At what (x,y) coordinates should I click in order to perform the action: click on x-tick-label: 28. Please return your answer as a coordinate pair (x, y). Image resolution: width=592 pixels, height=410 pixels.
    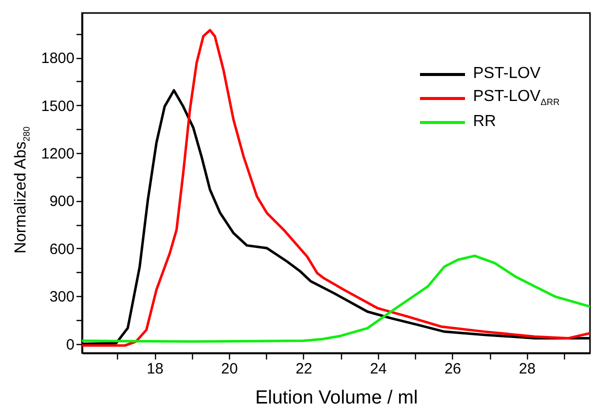
    Looking at the image, I should click on (527, 369).